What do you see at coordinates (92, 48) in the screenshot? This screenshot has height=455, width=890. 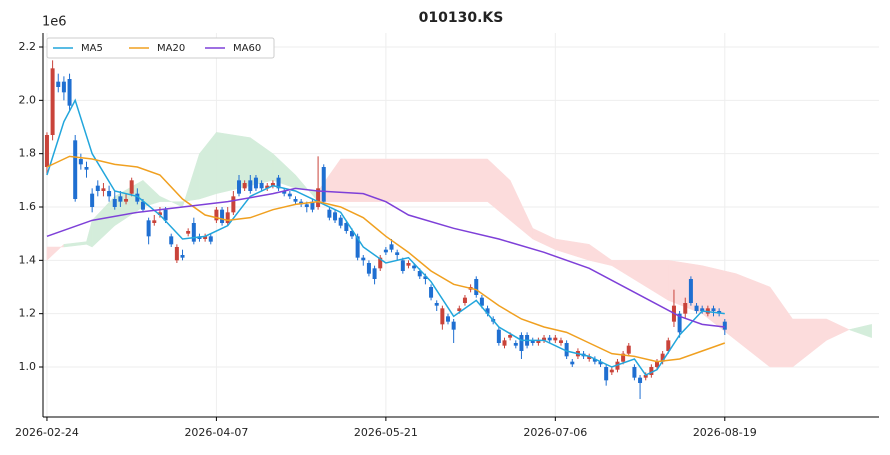 I see `legend-label: MA5` at bounding box center [92, 48].